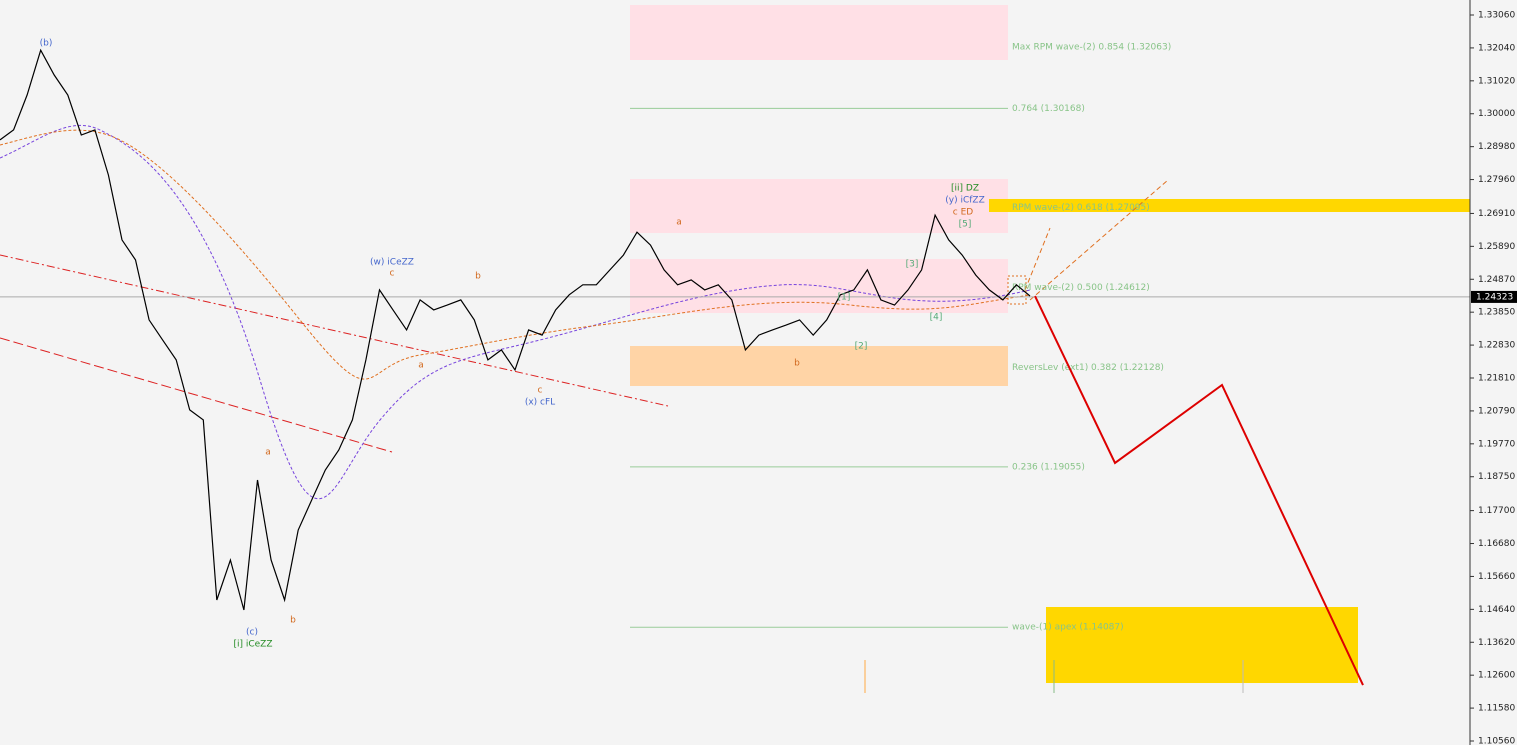  What do you see at coordinates (1496, 544) in the screenshot?
I see `y-tick-label: 1.16680` at bounding box center [1496, 544].